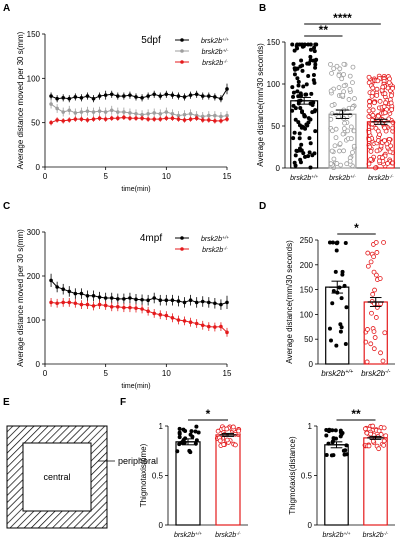  What do you see at coordinates (260, 105) in the screenshot?
I see `y-axis-title: Average distance(mm/30 seconds)` at bounding box center [260, 105].